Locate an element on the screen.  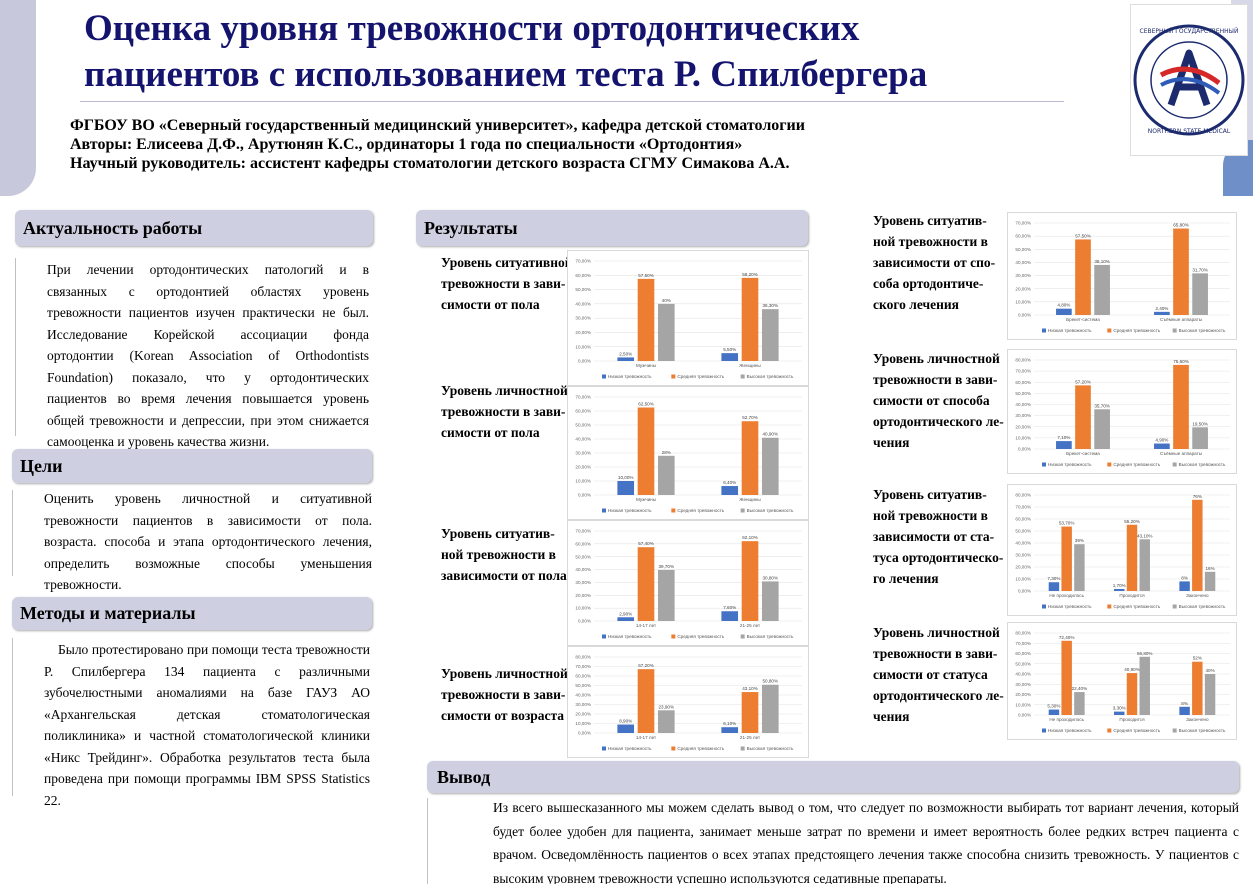
chart-label-line: Уровень ситуатив- is located at coordinates (498, 533).